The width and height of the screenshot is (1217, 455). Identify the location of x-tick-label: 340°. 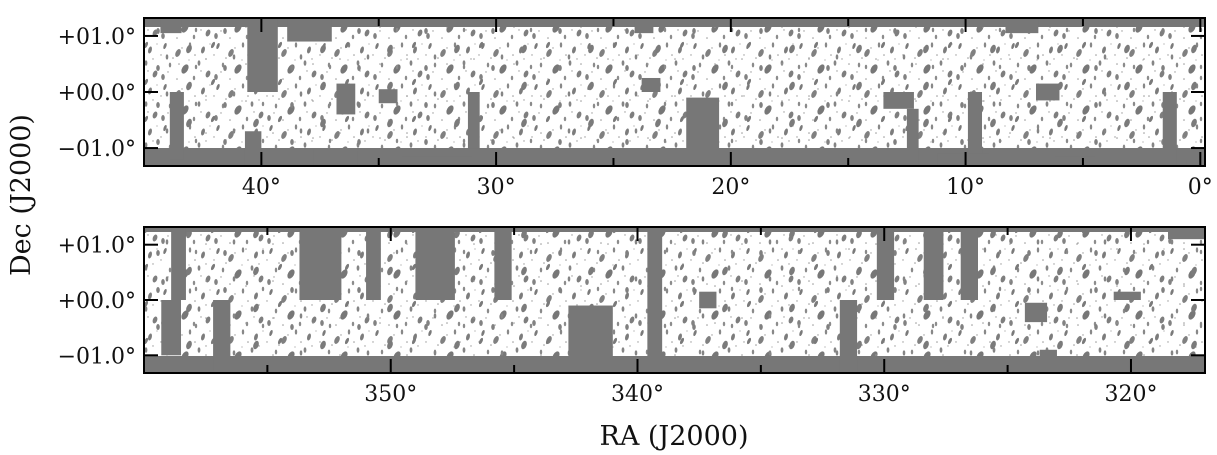
(637, 394).